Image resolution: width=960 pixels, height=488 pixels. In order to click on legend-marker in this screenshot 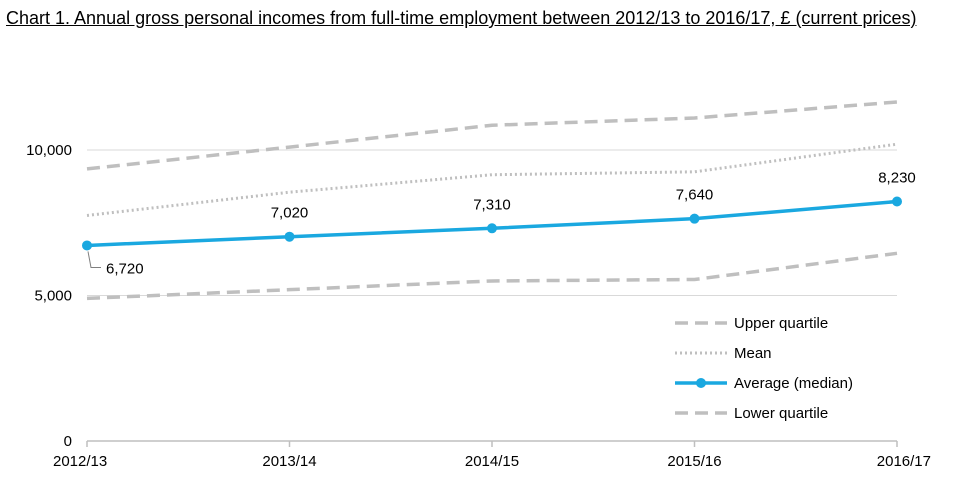, I will do `click(701, 383)`.